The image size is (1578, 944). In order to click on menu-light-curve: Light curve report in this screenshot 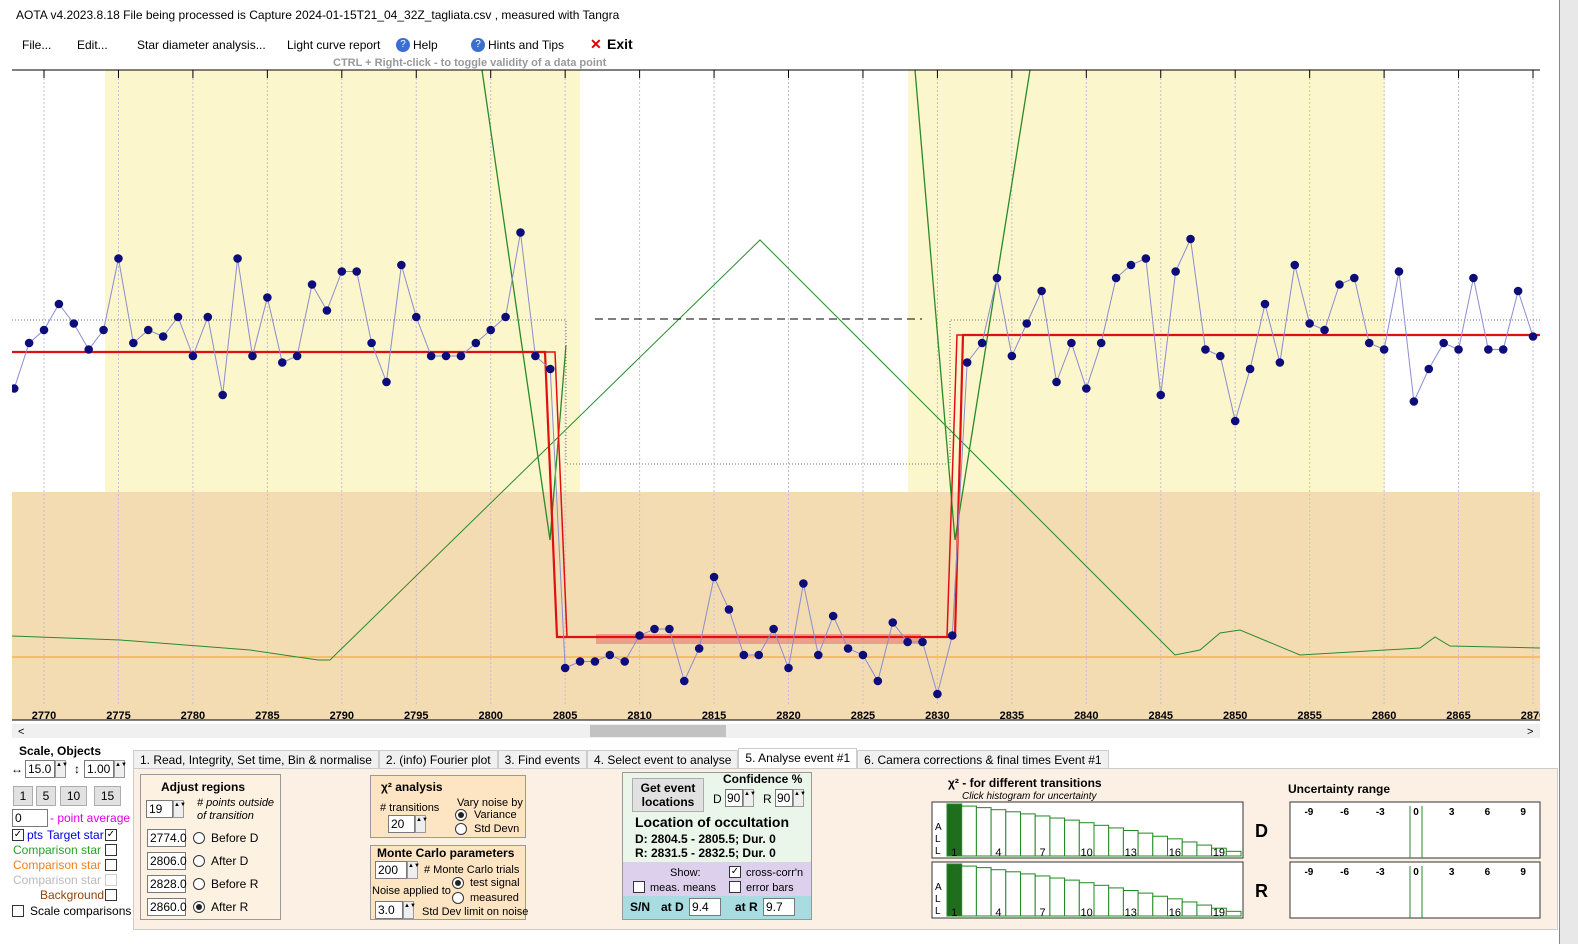, I will do `click(334, 45)`.